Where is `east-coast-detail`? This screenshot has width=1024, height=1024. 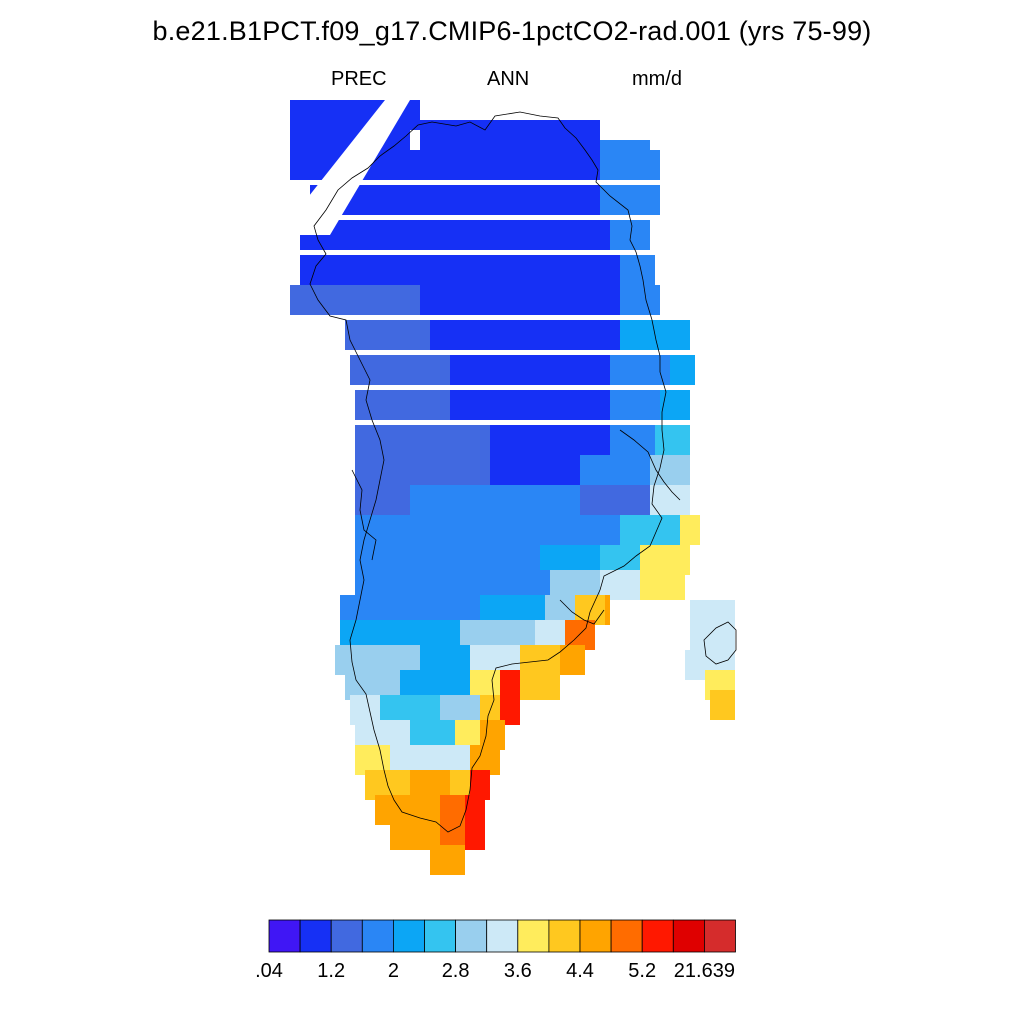 east-coast-detail is located at coordinates (650, 465).